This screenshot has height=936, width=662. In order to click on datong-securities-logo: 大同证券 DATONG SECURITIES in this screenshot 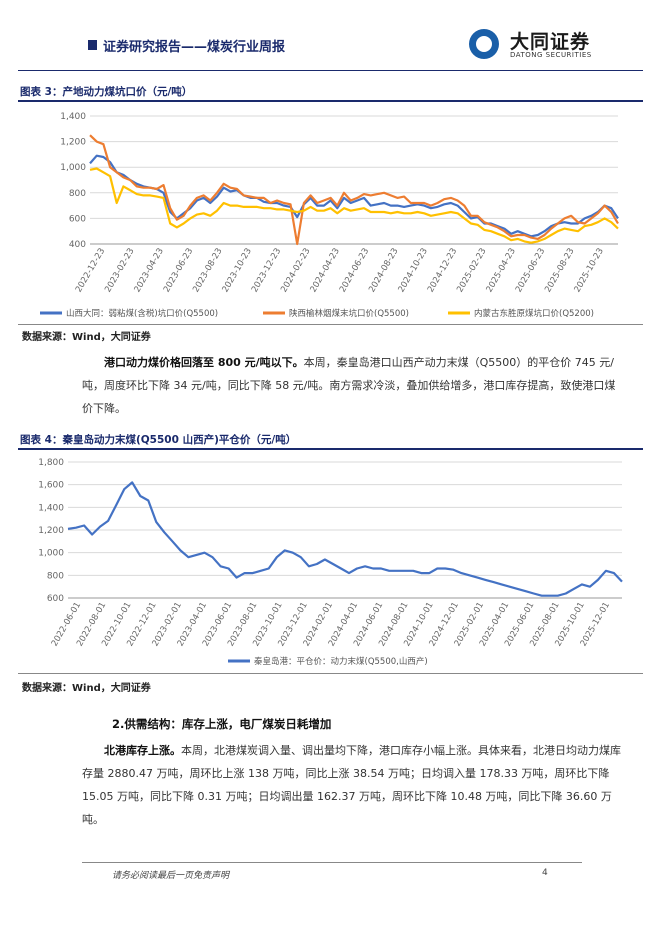, I will do `click(536, 44)`.